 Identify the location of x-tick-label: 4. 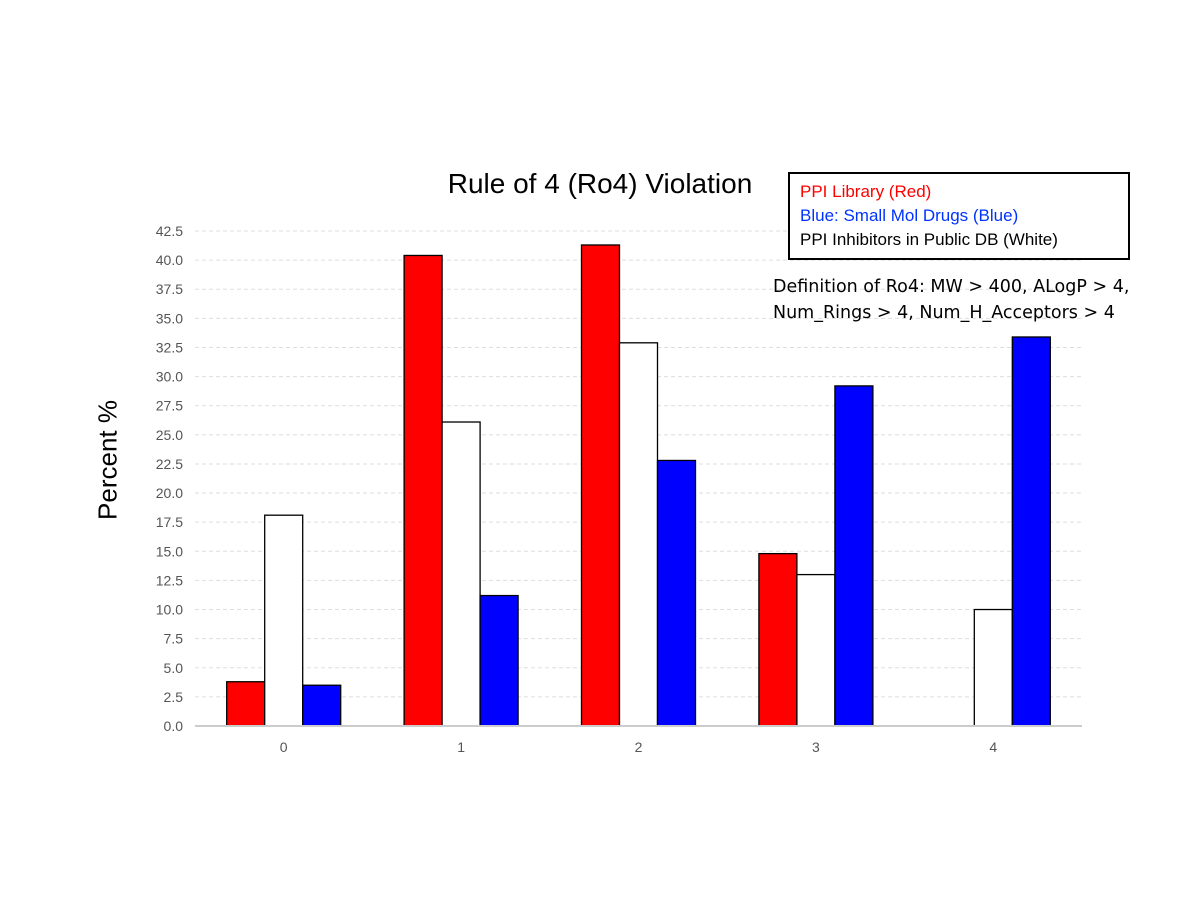
(993, 747).